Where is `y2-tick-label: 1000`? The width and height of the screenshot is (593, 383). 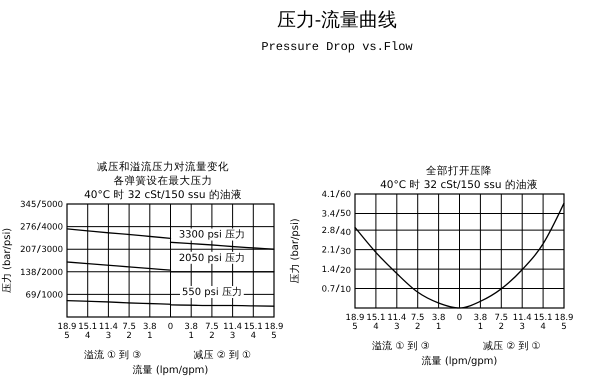 y2-tick-label: 1000 is located at coordinates (52, 295).